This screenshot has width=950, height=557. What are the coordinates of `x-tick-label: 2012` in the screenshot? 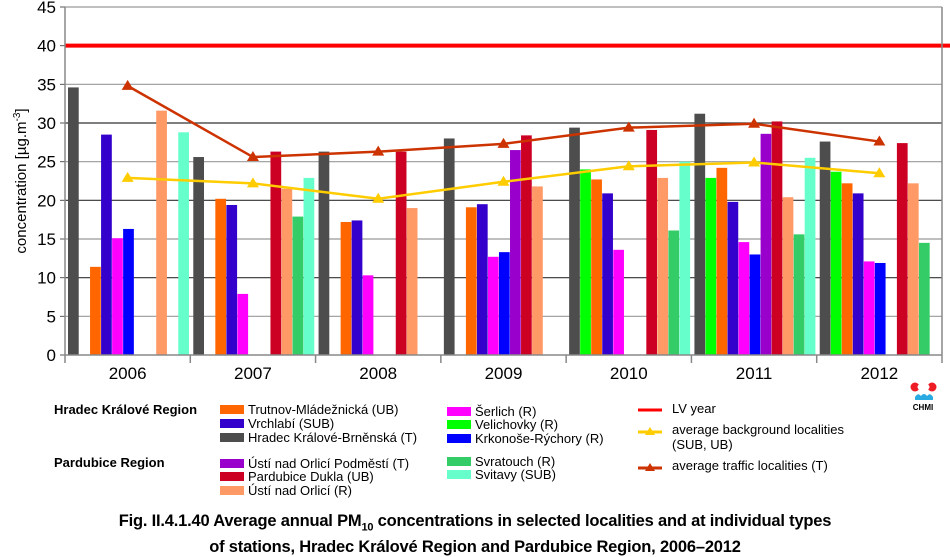 It's located at (879, 373).